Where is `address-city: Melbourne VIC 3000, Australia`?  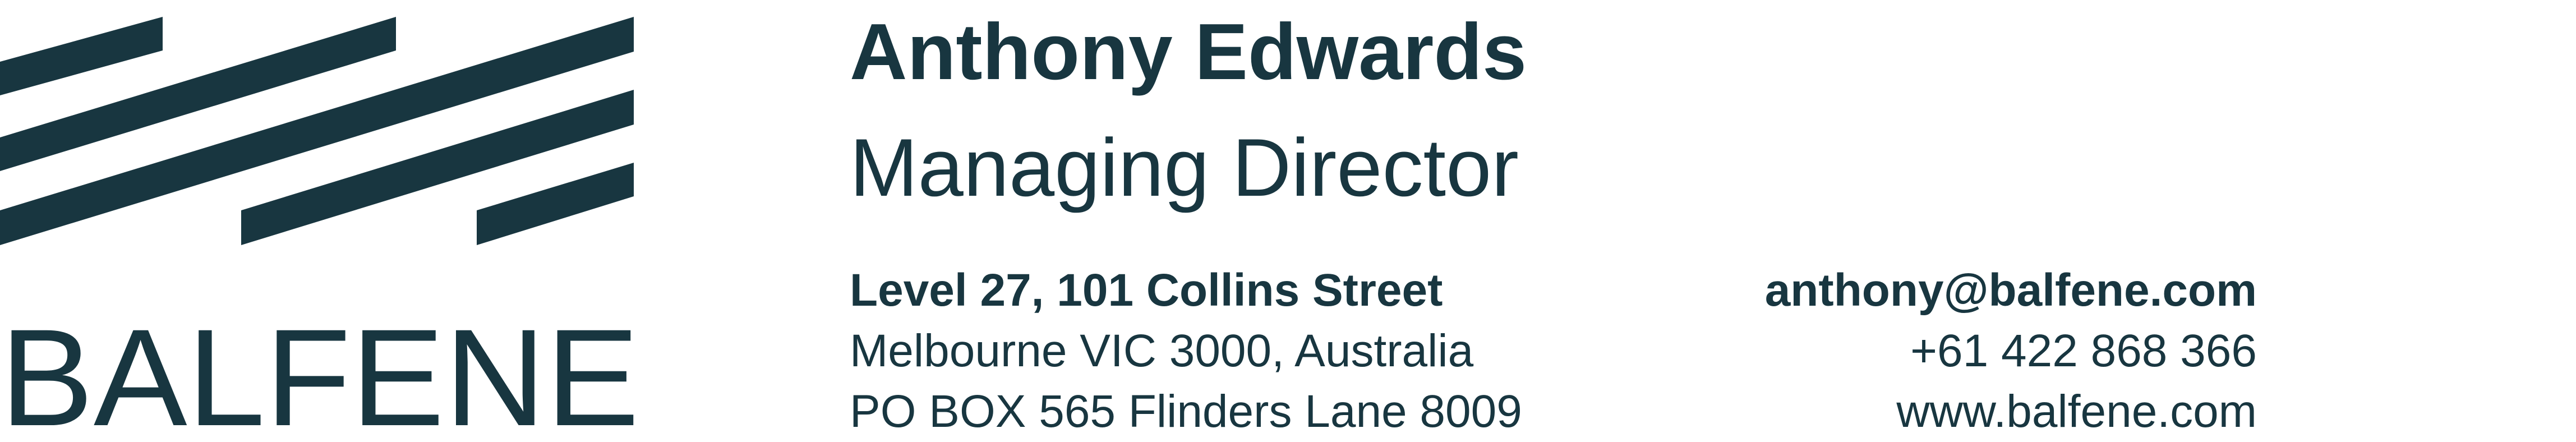
address-city: Melbourne VIC 3000, Australia is located at coordinates (1162, 350).